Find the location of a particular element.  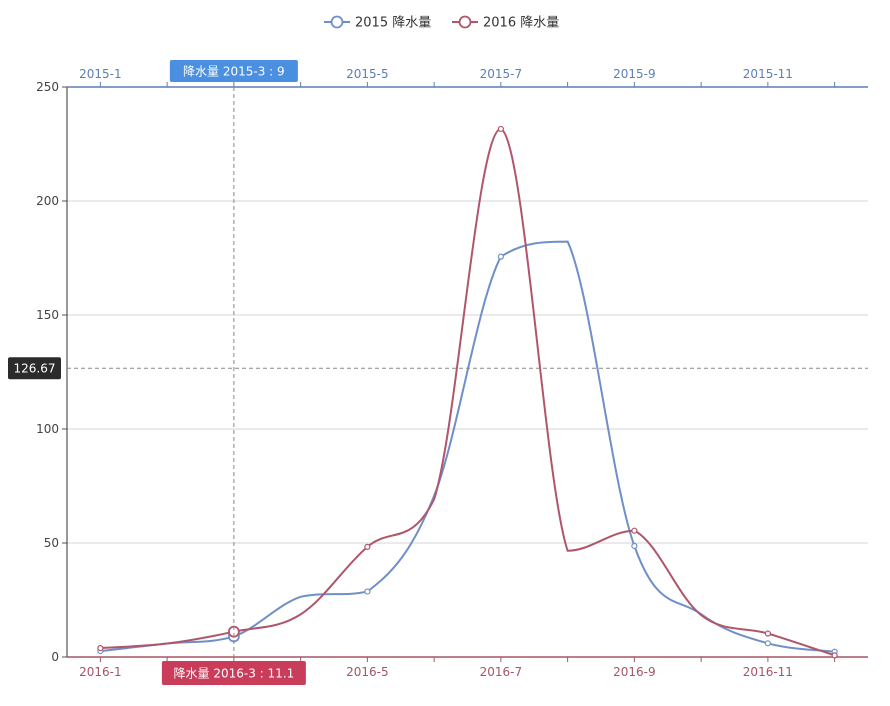

bottom-axis-tooltip-text: 降水量 2016-3 : 11.1 is located at coordinates (234, 674).